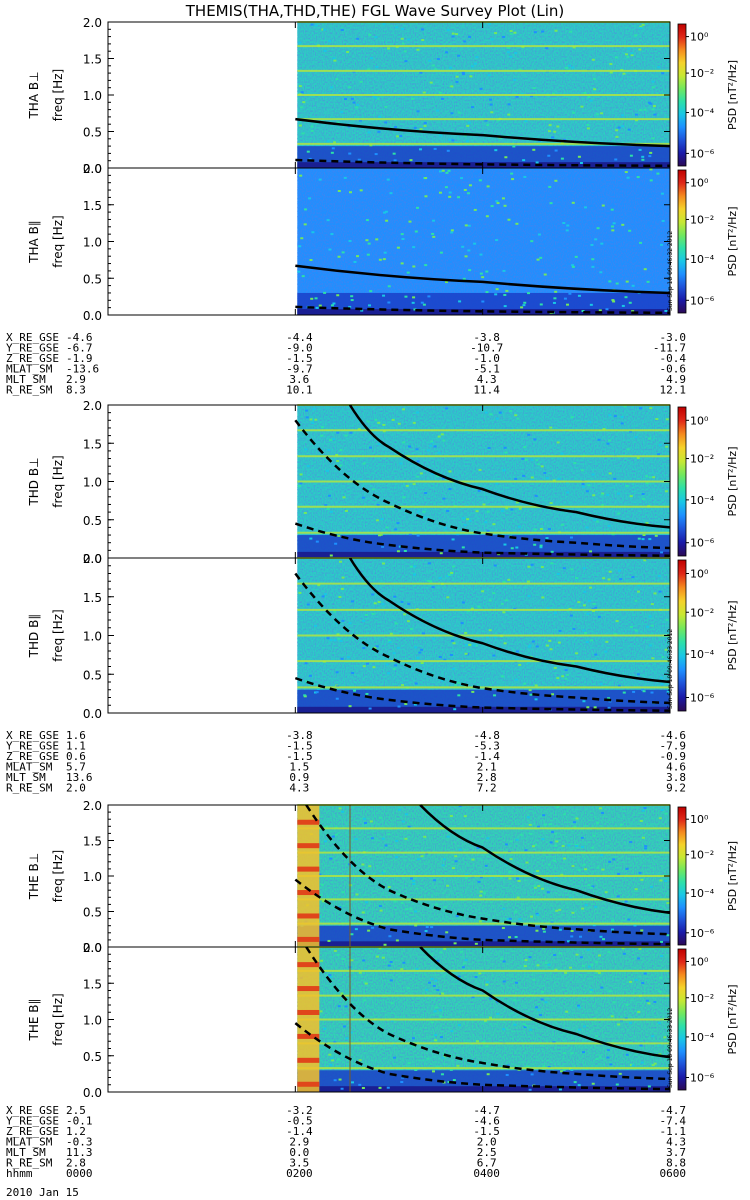  Describe the element at coordinates (299, 1131) in the screenshot. I see `ephem-value: -1.4` at that location.